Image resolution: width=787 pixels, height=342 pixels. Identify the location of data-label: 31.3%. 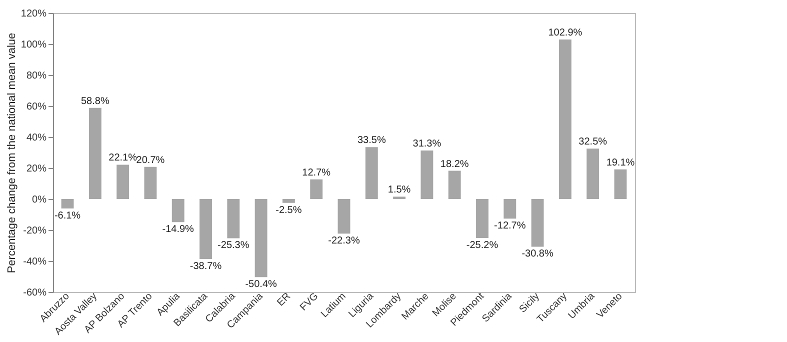
(427, 144).